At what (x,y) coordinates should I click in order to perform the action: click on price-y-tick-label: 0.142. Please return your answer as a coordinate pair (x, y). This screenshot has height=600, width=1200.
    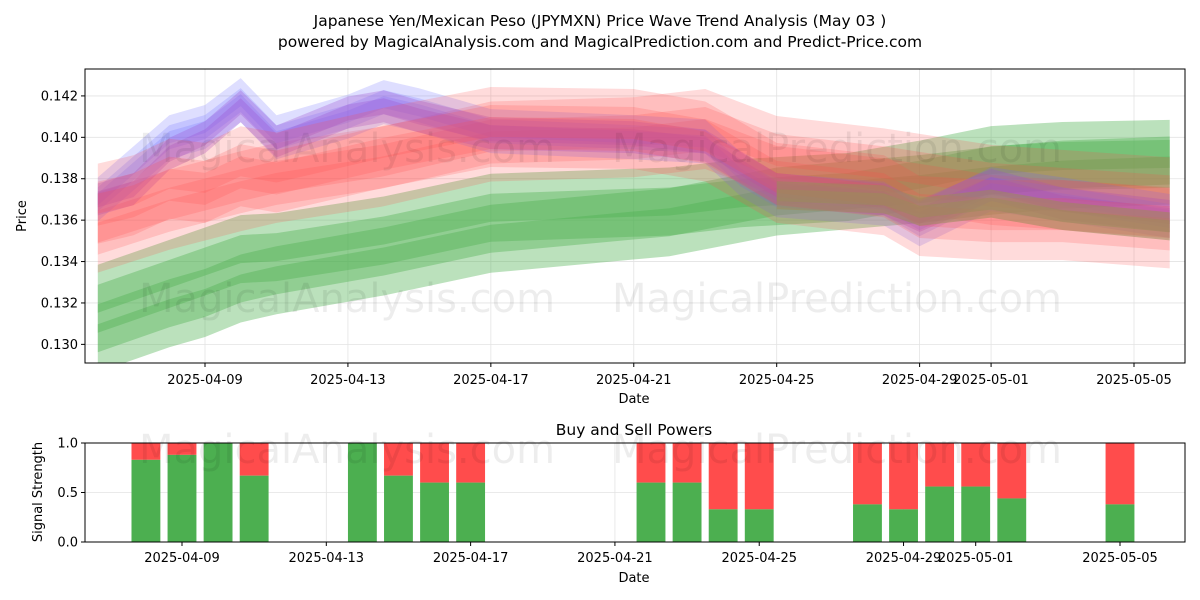
    Looking at the image, I should click on (59, 96).